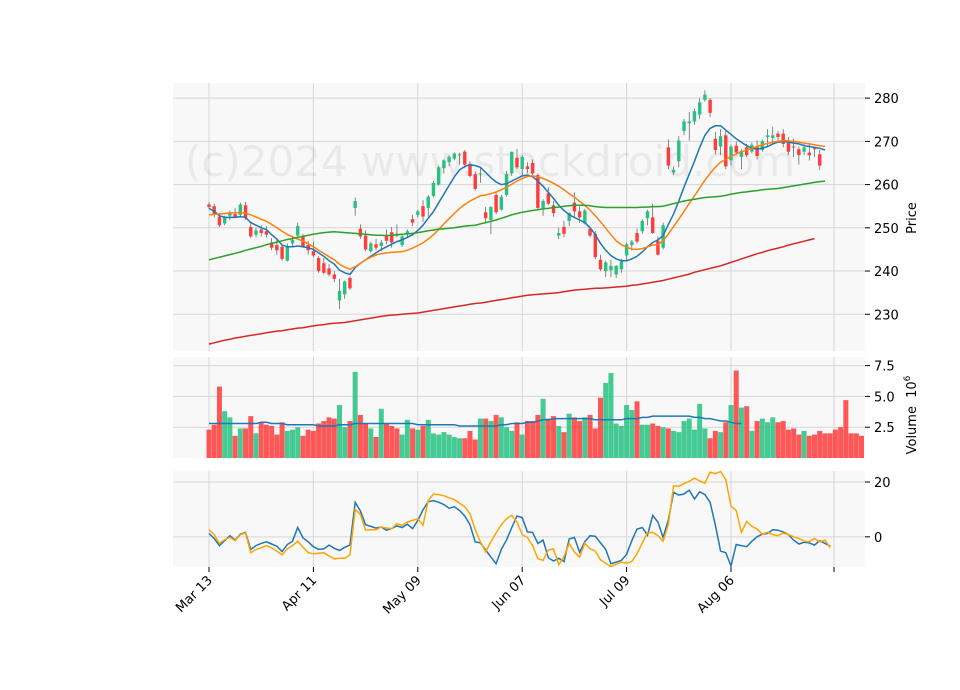 This screenshot has height=690, width=960. I want to click on volume-average-line, so click(475, 421).